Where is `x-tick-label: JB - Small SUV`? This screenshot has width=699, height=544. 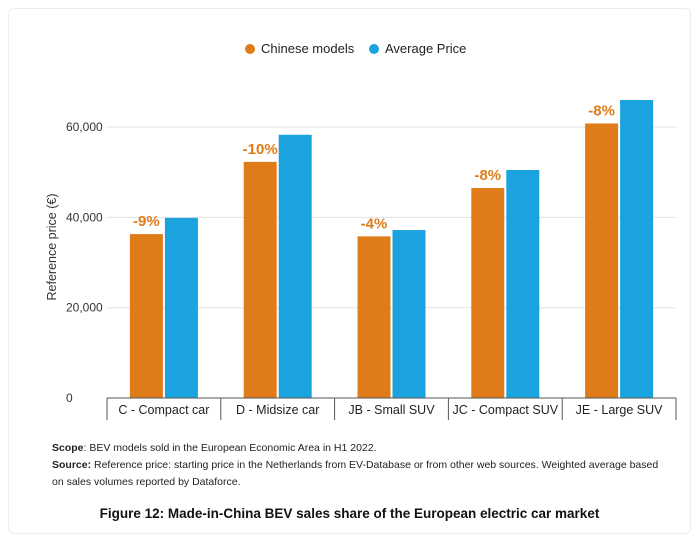
x-tick-label: JB - Small SUV is located at coordinates (391, 410).